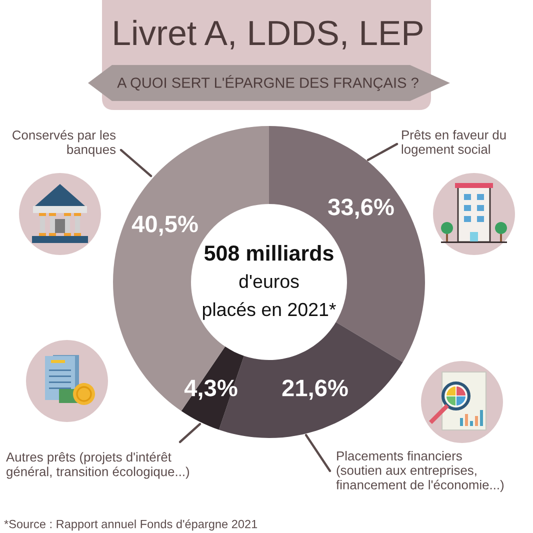 Image resolution: width=533 pixels, height=533 pixels. Describe the element at coordinates (420, 471) in the screenshot. I see `slice-label: Placements financiers (soutien aux entreprises, financement de l'économie...)` at that location.